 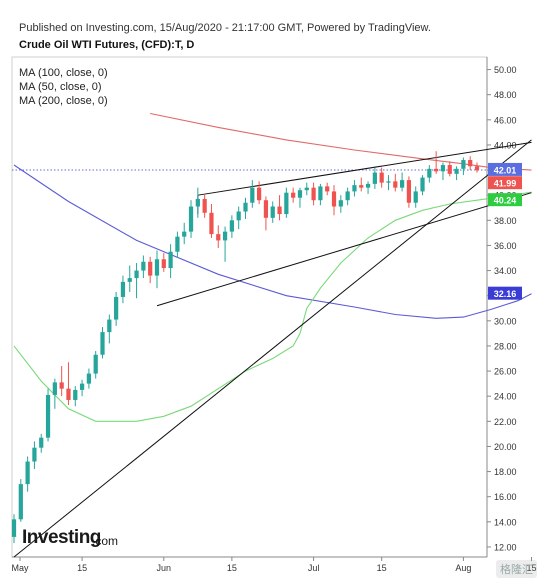 What do you see at coordinates (505, 271) in the screenshot?
I see `y-tick-label: 34.00` at bounding box center [505, 271].